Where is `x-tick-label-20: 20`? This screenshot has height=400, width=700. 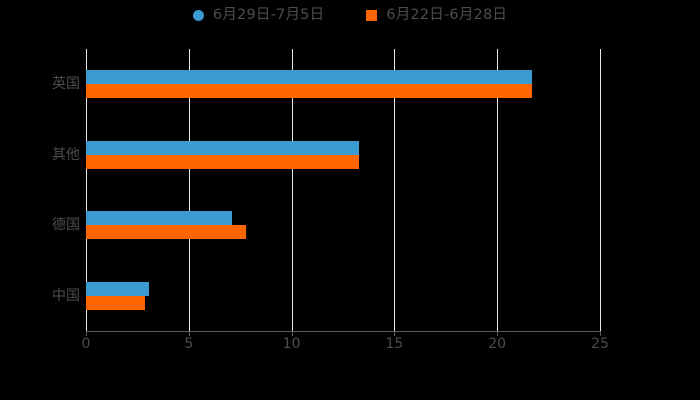
x-tick-label-20: 20 is located at coordinates (497, 344).